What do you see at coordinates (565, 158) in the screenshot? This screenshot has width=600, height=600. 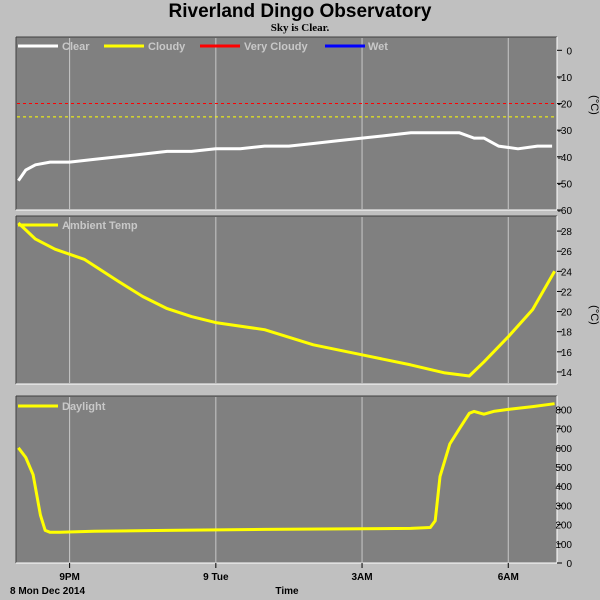 I see `y-tick-label: -40` at bounding box center [565, 158].